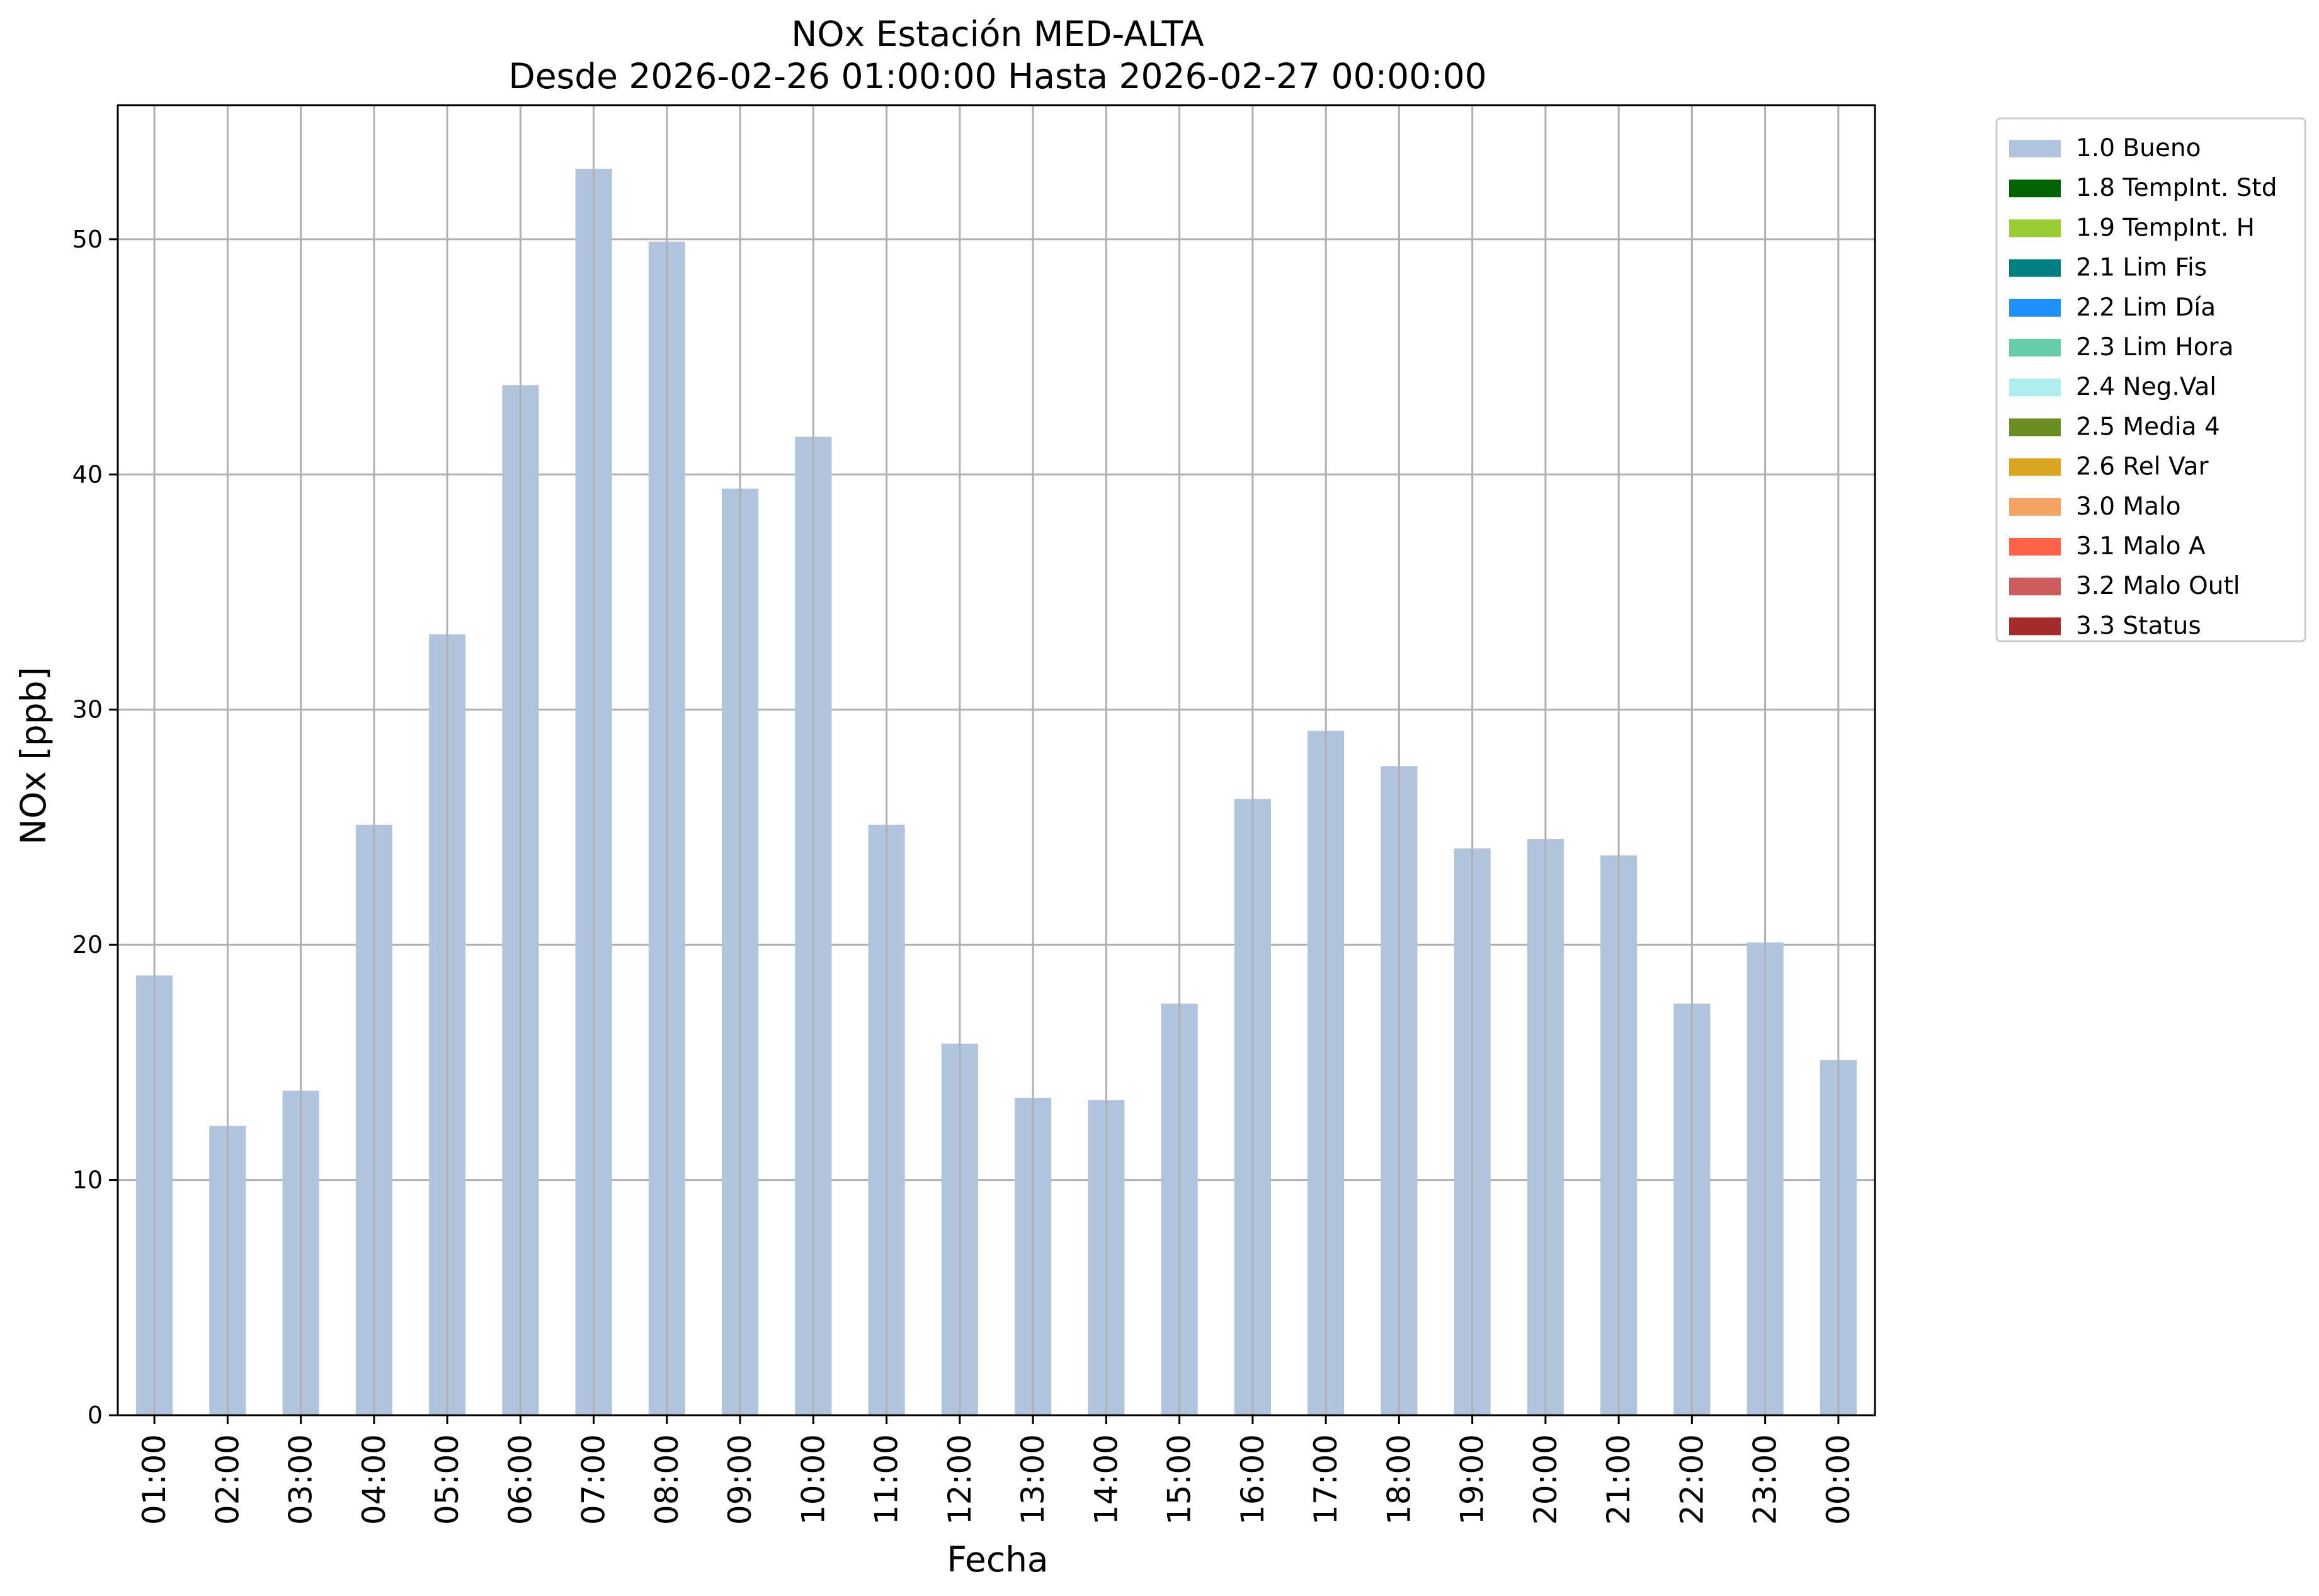  What do you see at coordinates (1252, 1479) in the screenshot?
I see `x-tick-label: 16:00` at bounding box center [1252, 1479].